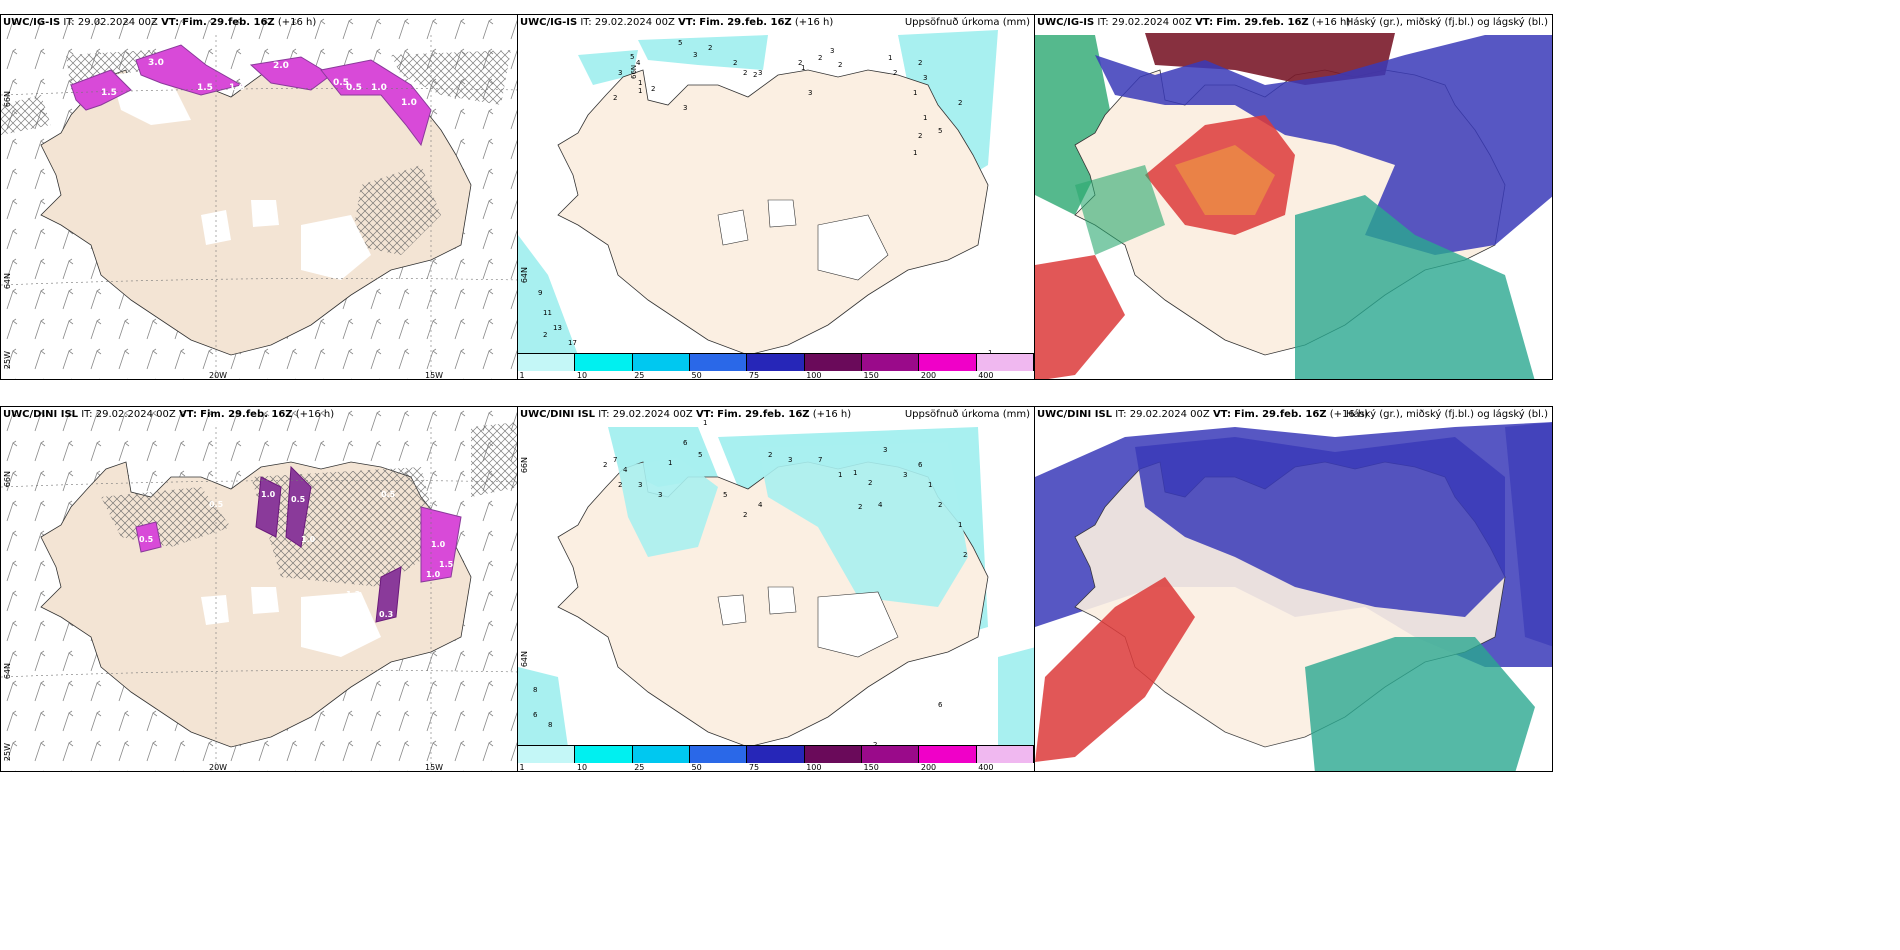  Describe the element at coordinates (776, 758) in the screenshot. I see `colorbar: 1 10 25 50 75 100 150 200 400` at that location.